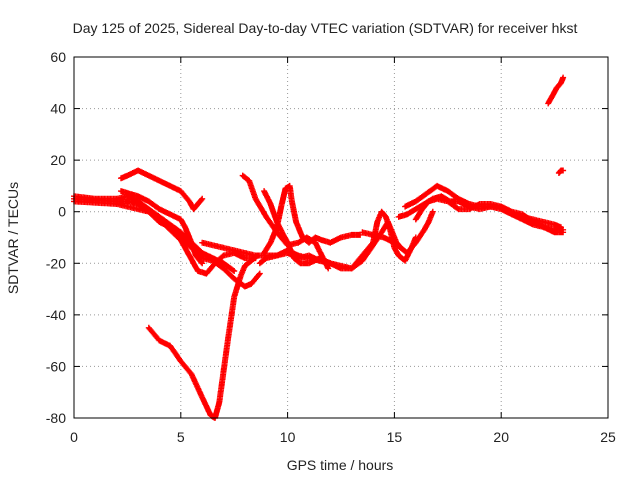 The image size is (640, 480). What do you see at coordinates (56, 315) in the screenshot?
I see `y-tick-label: -40` at bounding box center [56, 315].